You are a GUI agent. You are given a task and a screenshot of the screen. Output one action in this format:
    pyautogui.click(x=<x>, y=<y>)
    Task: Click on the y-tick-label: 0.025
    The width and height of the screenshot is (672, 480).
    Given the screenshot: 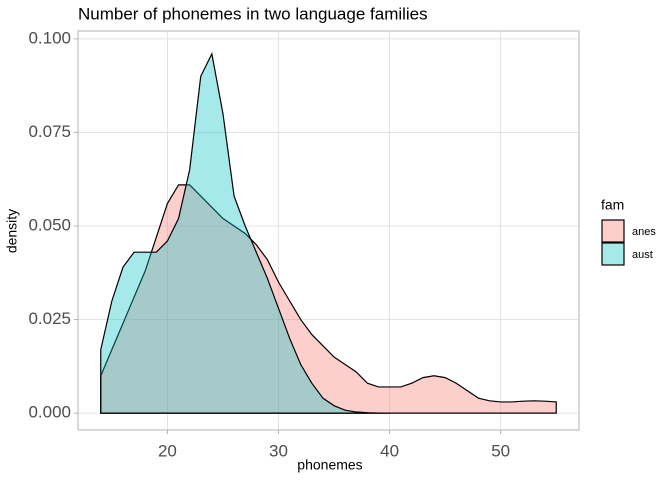 What is the action you would take?
    pyautogui.click(x=49, y=318)
    